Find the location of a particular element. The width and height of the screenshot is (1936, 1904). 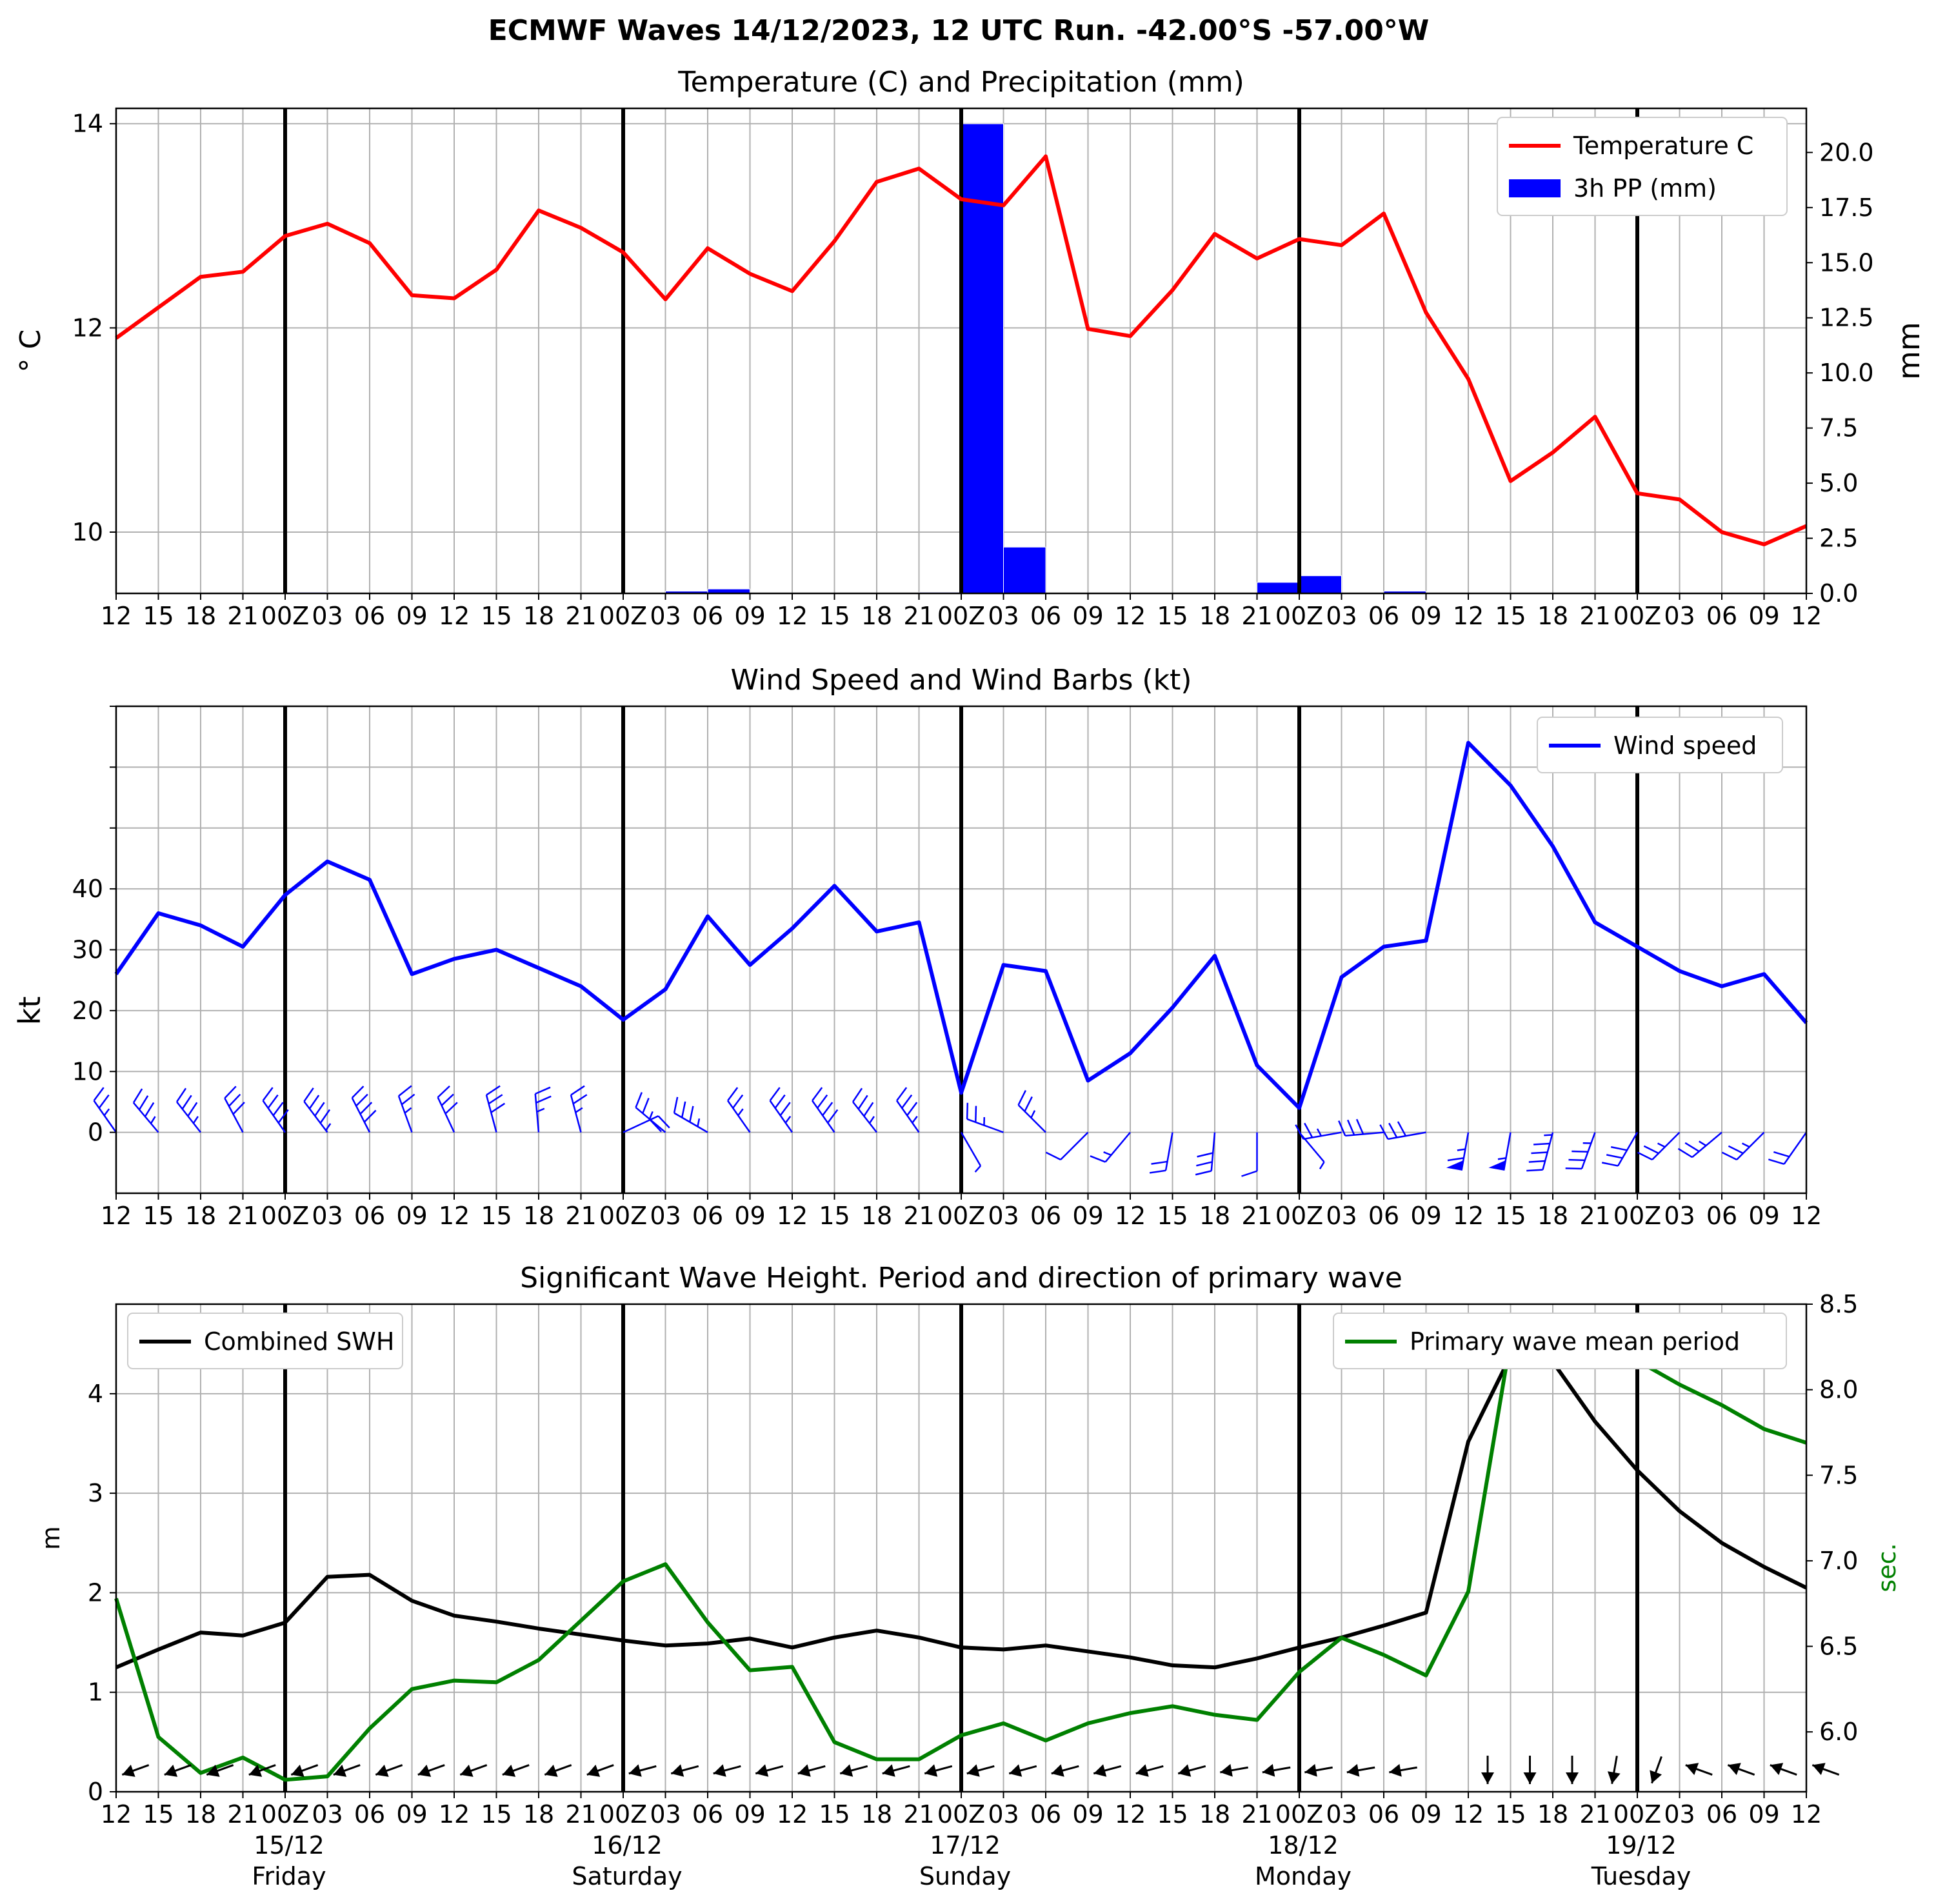

y2-tick-label: 8.0 is located at coordinates (1838, 1390).